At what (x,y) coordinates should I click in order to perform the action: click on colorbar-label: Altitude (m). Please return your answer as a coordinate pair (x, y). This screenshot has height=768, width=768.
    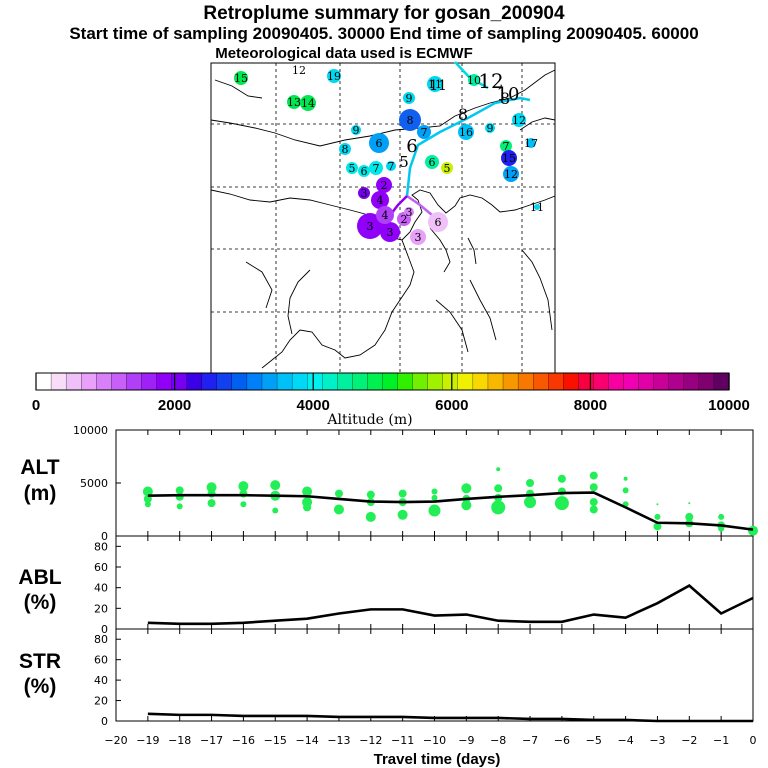
    Looking at the image, I should click on (369, 420).